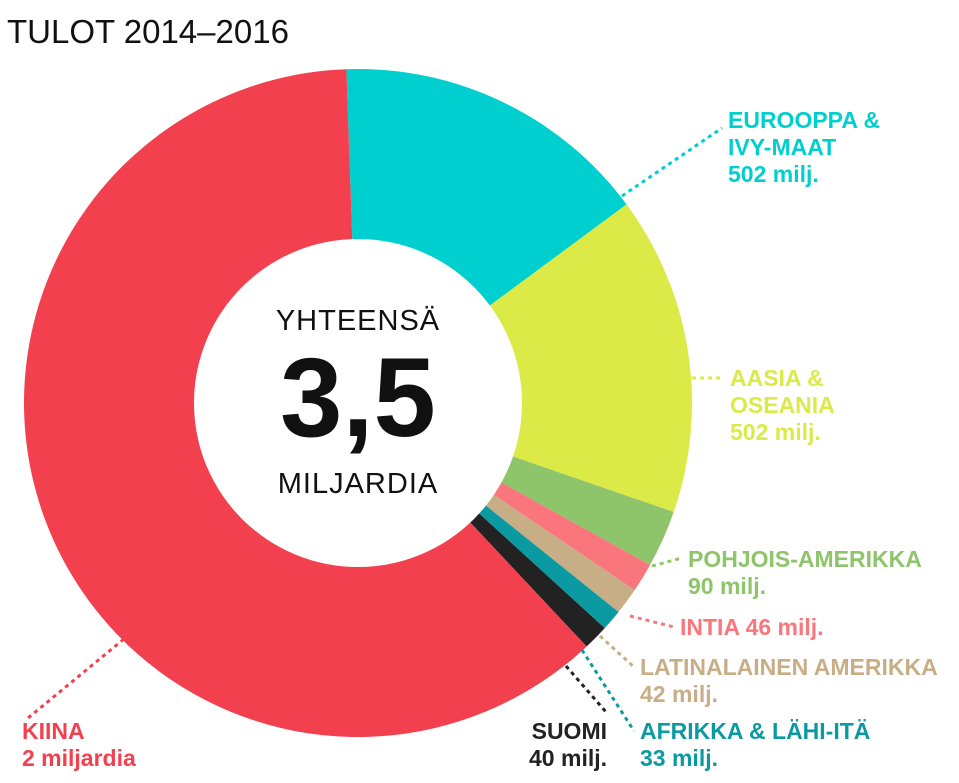 The width and height of the screenshot is (959, 783). I want to click on leader-eurooppa, so click(672, 162).